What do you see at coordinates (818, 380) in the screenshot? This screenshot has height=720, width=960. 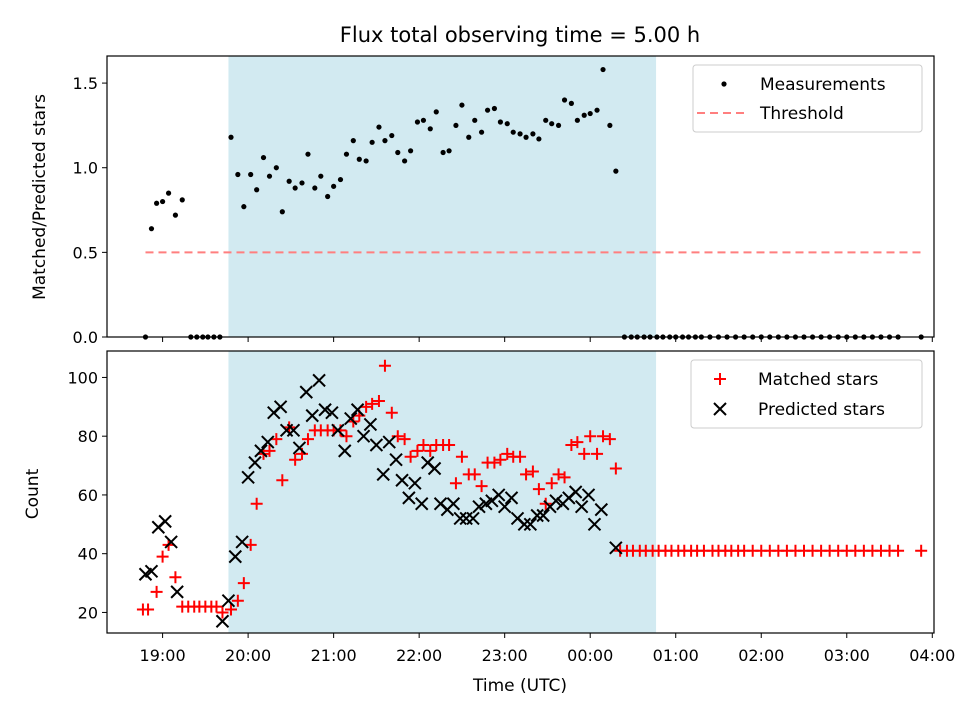 I see `legend-matched-label: Matched stars` at bounding box center [818, 380].